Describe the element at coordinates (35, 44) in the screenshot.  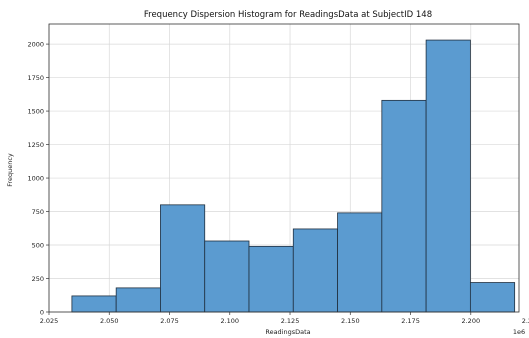
I see `y-tick-label: 2000` at that location.